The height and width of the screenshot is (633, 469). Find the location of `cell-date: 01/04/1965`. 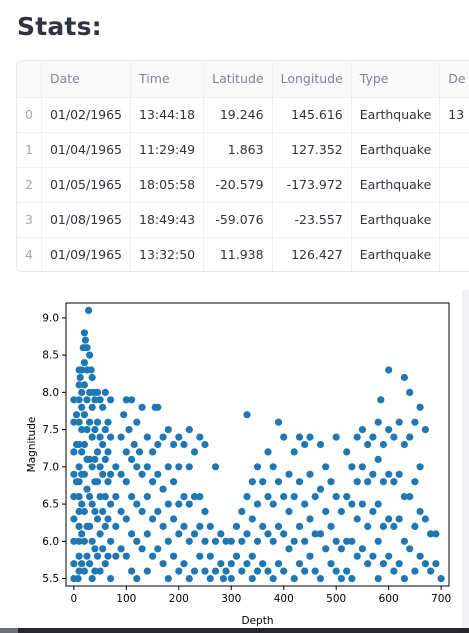

cell-date: 01/04/1965 is located at coordinates (86, 150).